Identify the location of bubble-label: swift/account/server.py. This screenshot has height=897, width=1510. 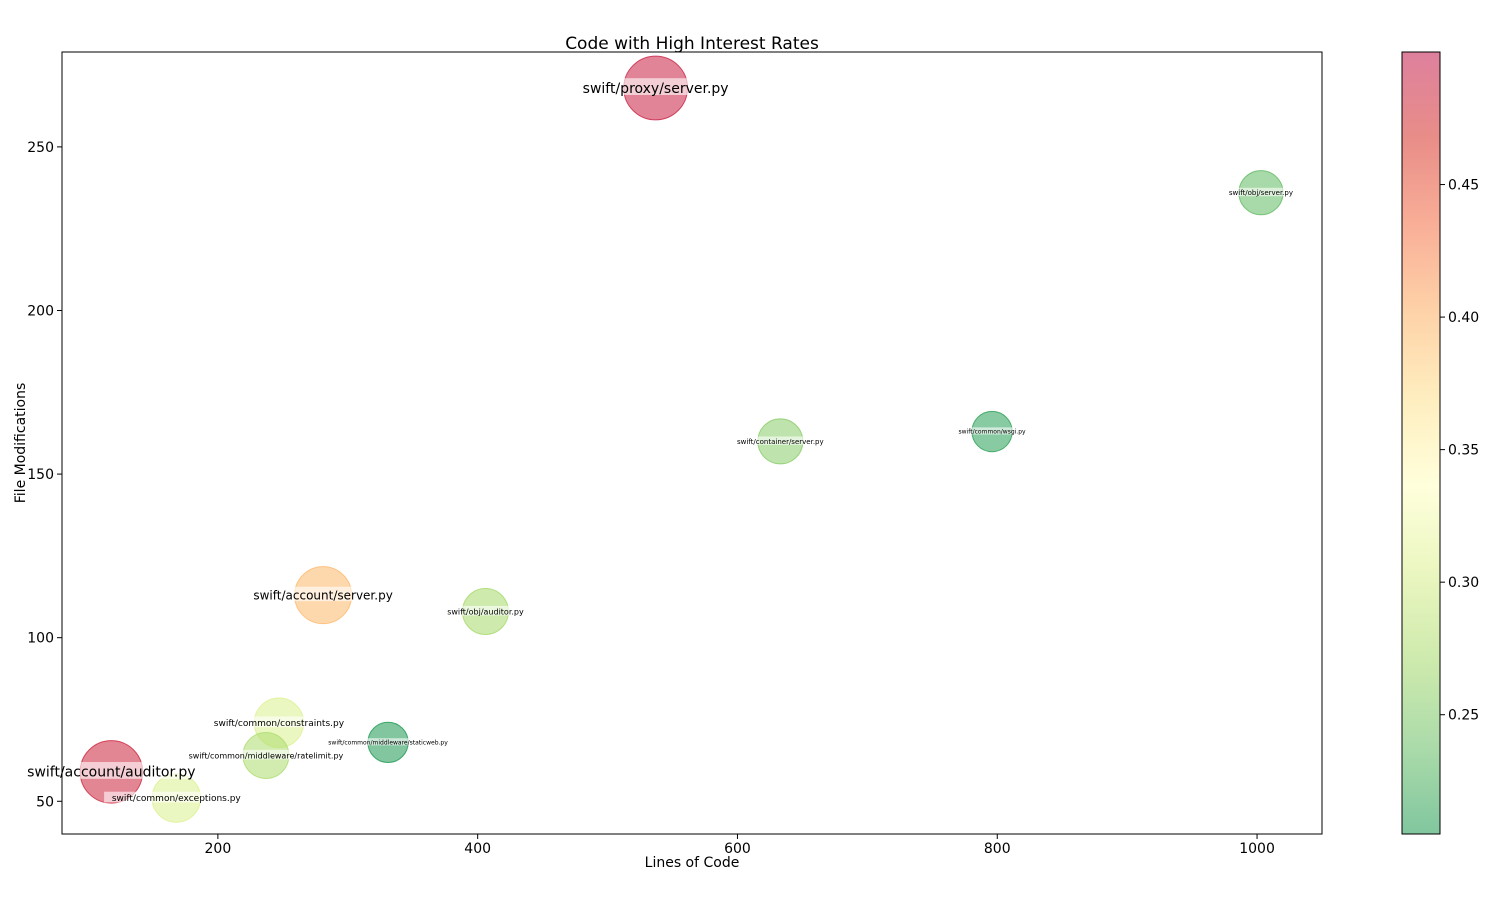
(322, 595).